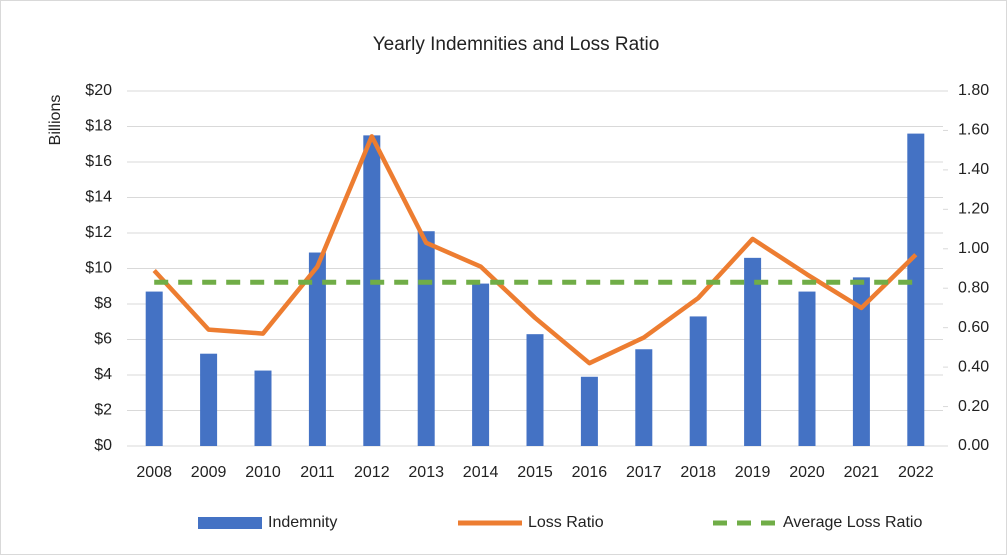  I want to click on x-tick-label: 2013, so click(426, 472).